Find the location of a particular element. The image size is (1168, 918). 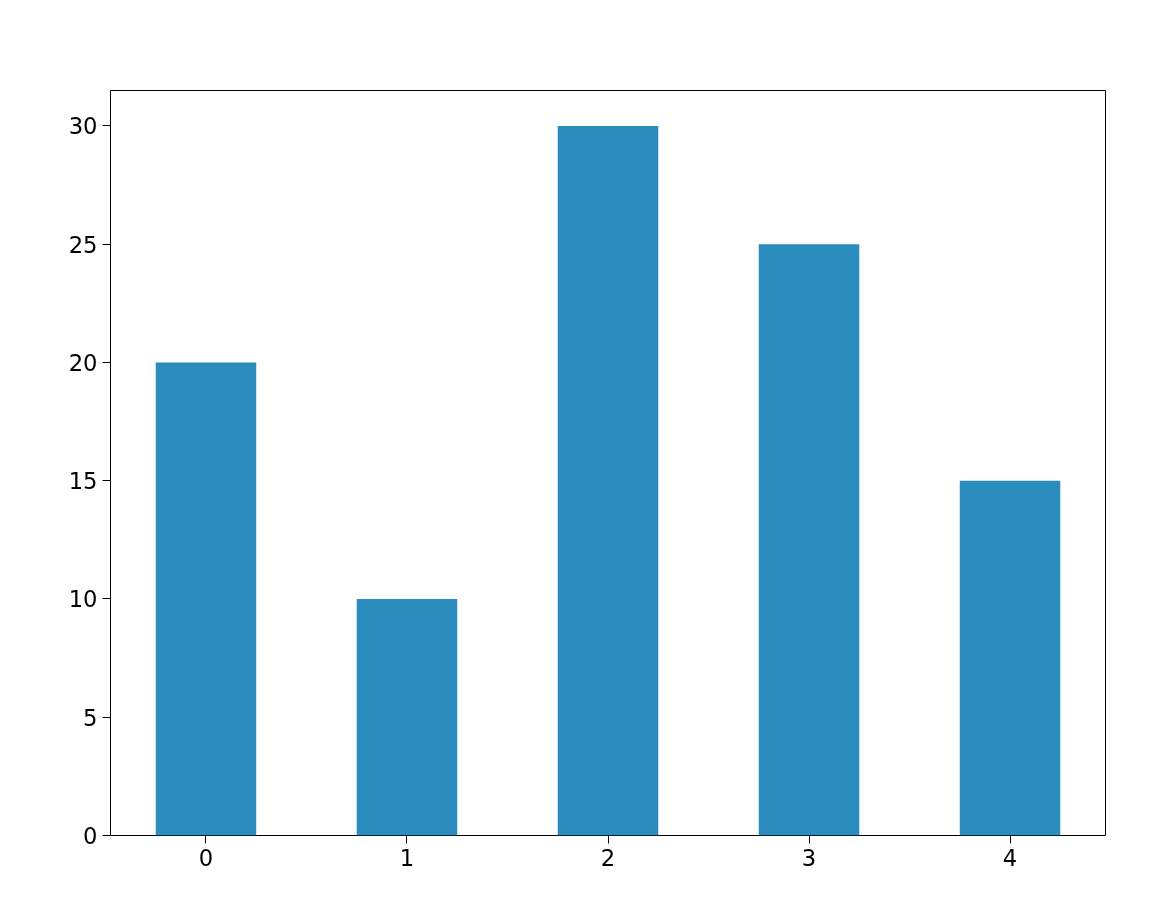

y-tick-label: 20 is located at coordinates (83, 362).